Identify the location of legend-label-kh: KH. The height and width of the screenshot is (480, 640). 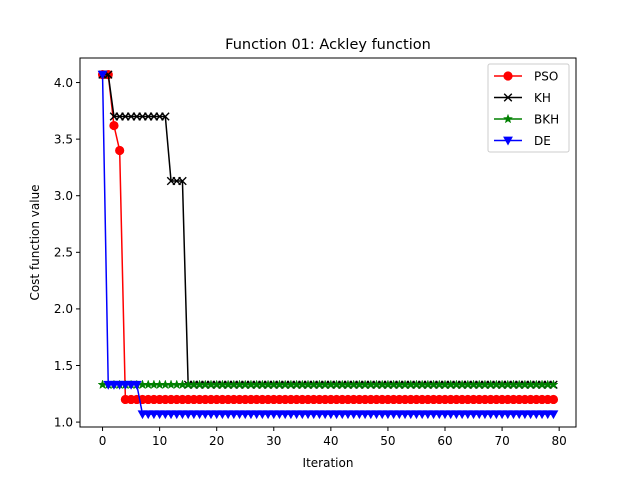
(542, 98).